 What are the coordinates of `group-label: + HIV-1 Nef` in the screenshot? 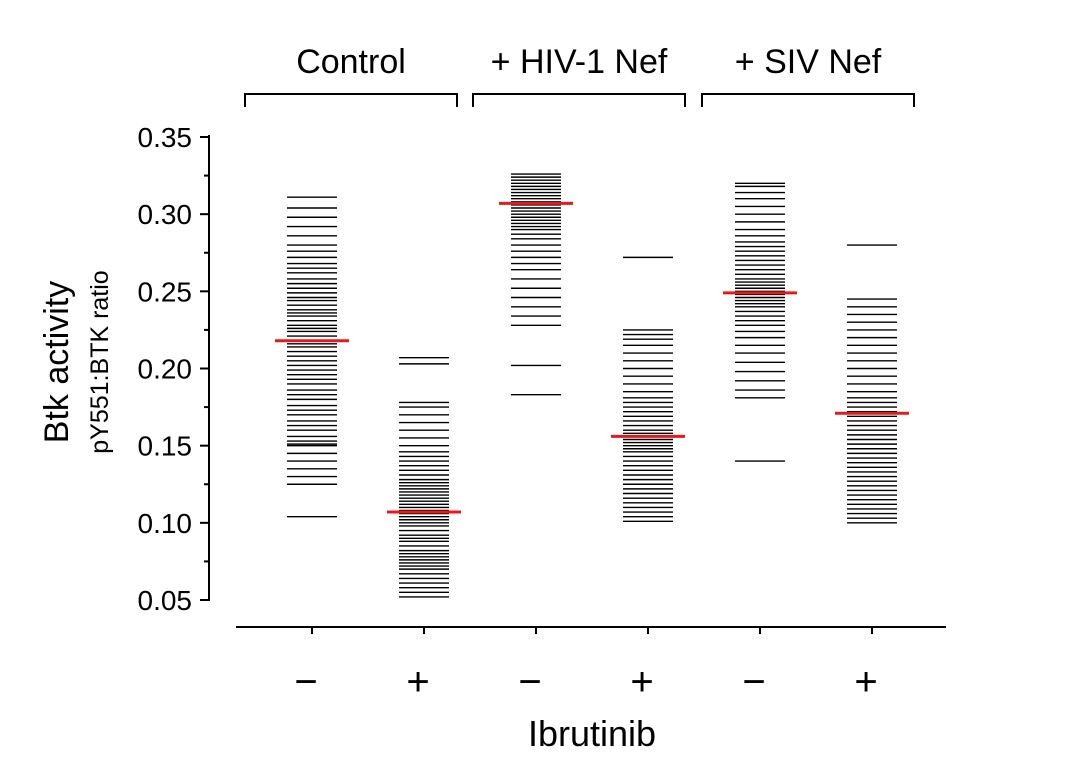 It's located at (579, 62).